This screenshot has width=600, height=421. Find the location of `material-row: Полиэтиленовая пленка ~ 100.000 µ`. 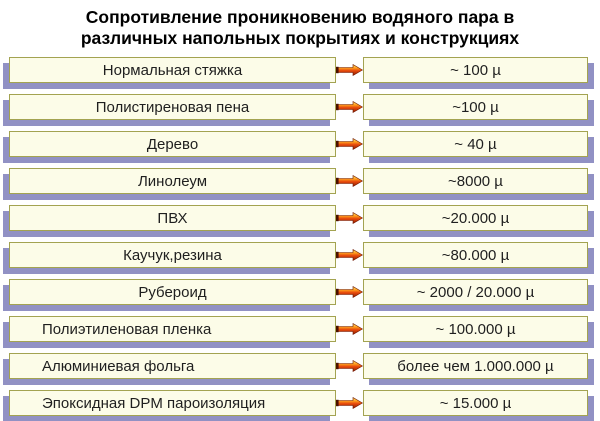

material-row: Полиэтиленовая пленка ~ 100.000 µ is located at coordinates (300, 329).